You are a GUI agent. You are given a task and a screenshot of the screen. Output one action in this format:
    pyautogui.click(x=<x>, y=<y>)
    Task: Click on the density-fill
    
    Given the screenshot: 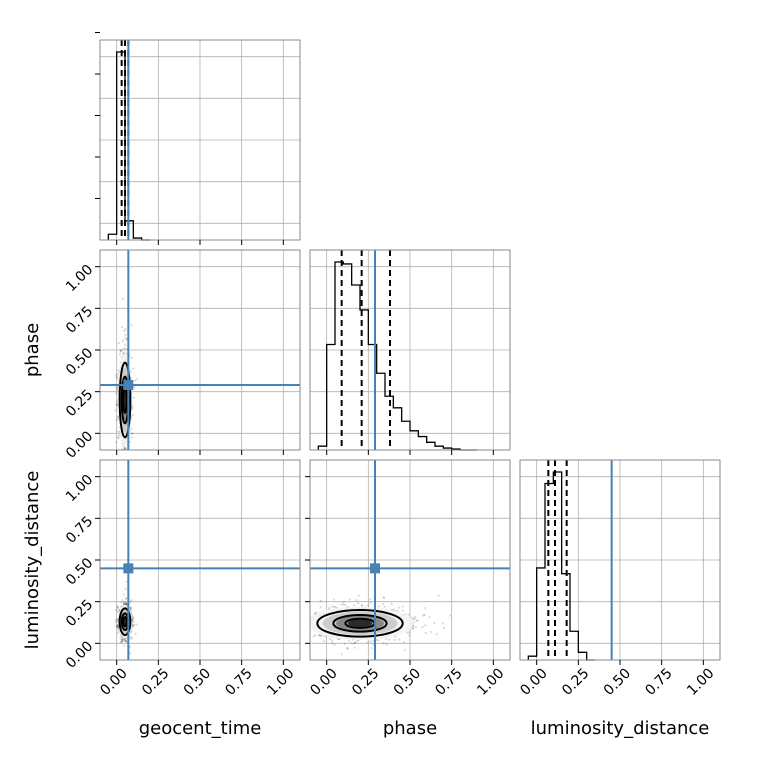 What is the action you would take?
    pyautogui.click(x=125, y=621)
    